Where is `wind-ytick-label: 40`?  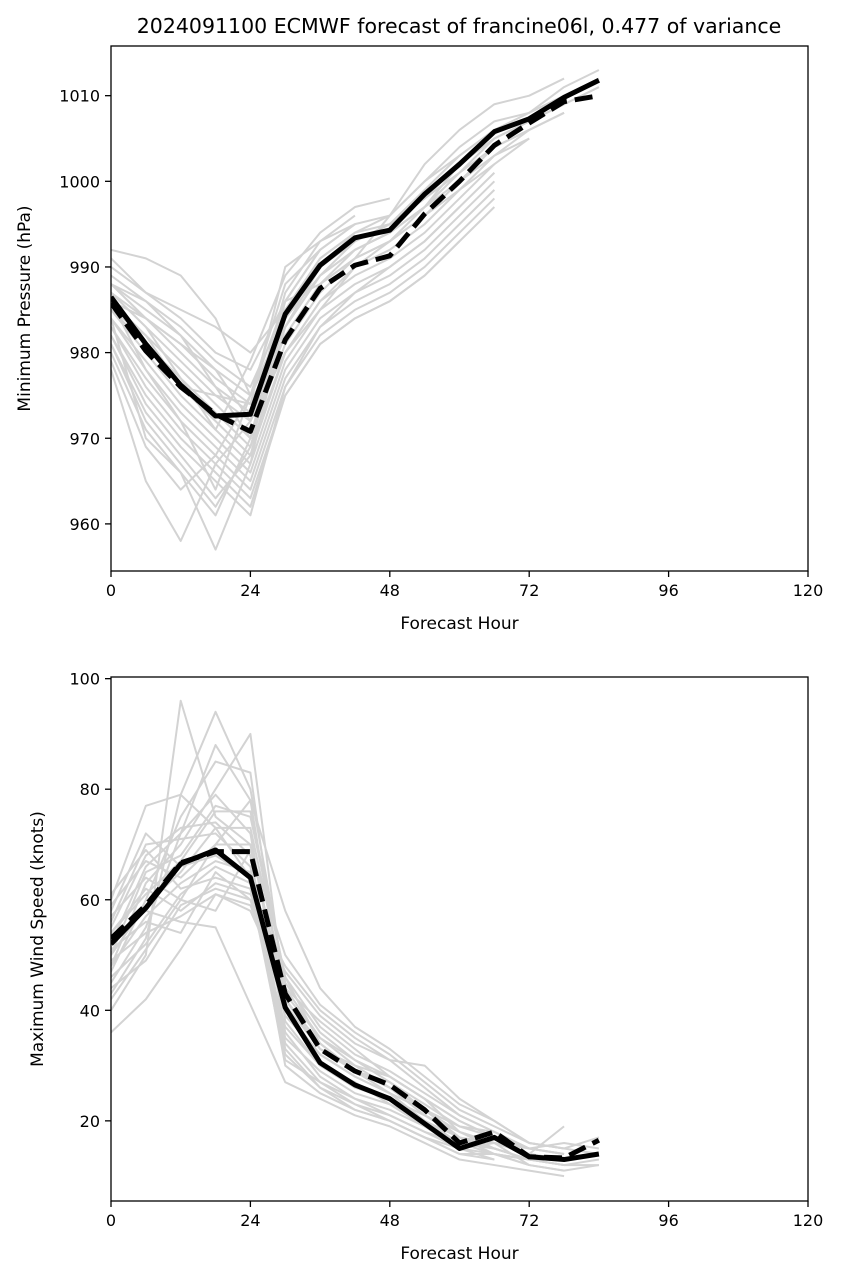
wind-ytick-label: 40 is located at coordinates (90, 1010).